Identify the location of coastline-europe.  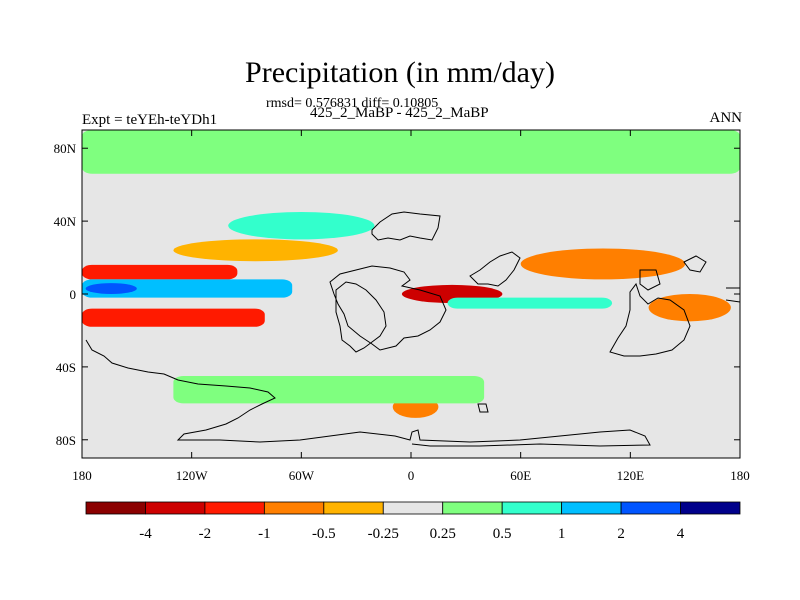
(406, 226).